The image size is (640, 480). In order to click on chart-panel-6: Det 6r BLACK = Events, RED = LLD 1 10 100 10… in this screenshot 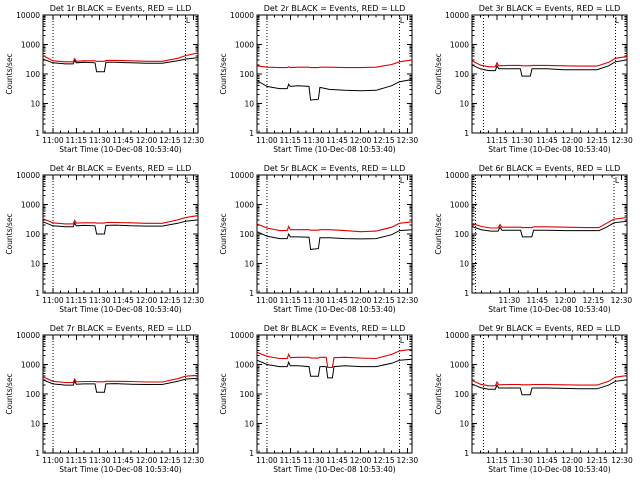, I will do `click(533, 239)`.